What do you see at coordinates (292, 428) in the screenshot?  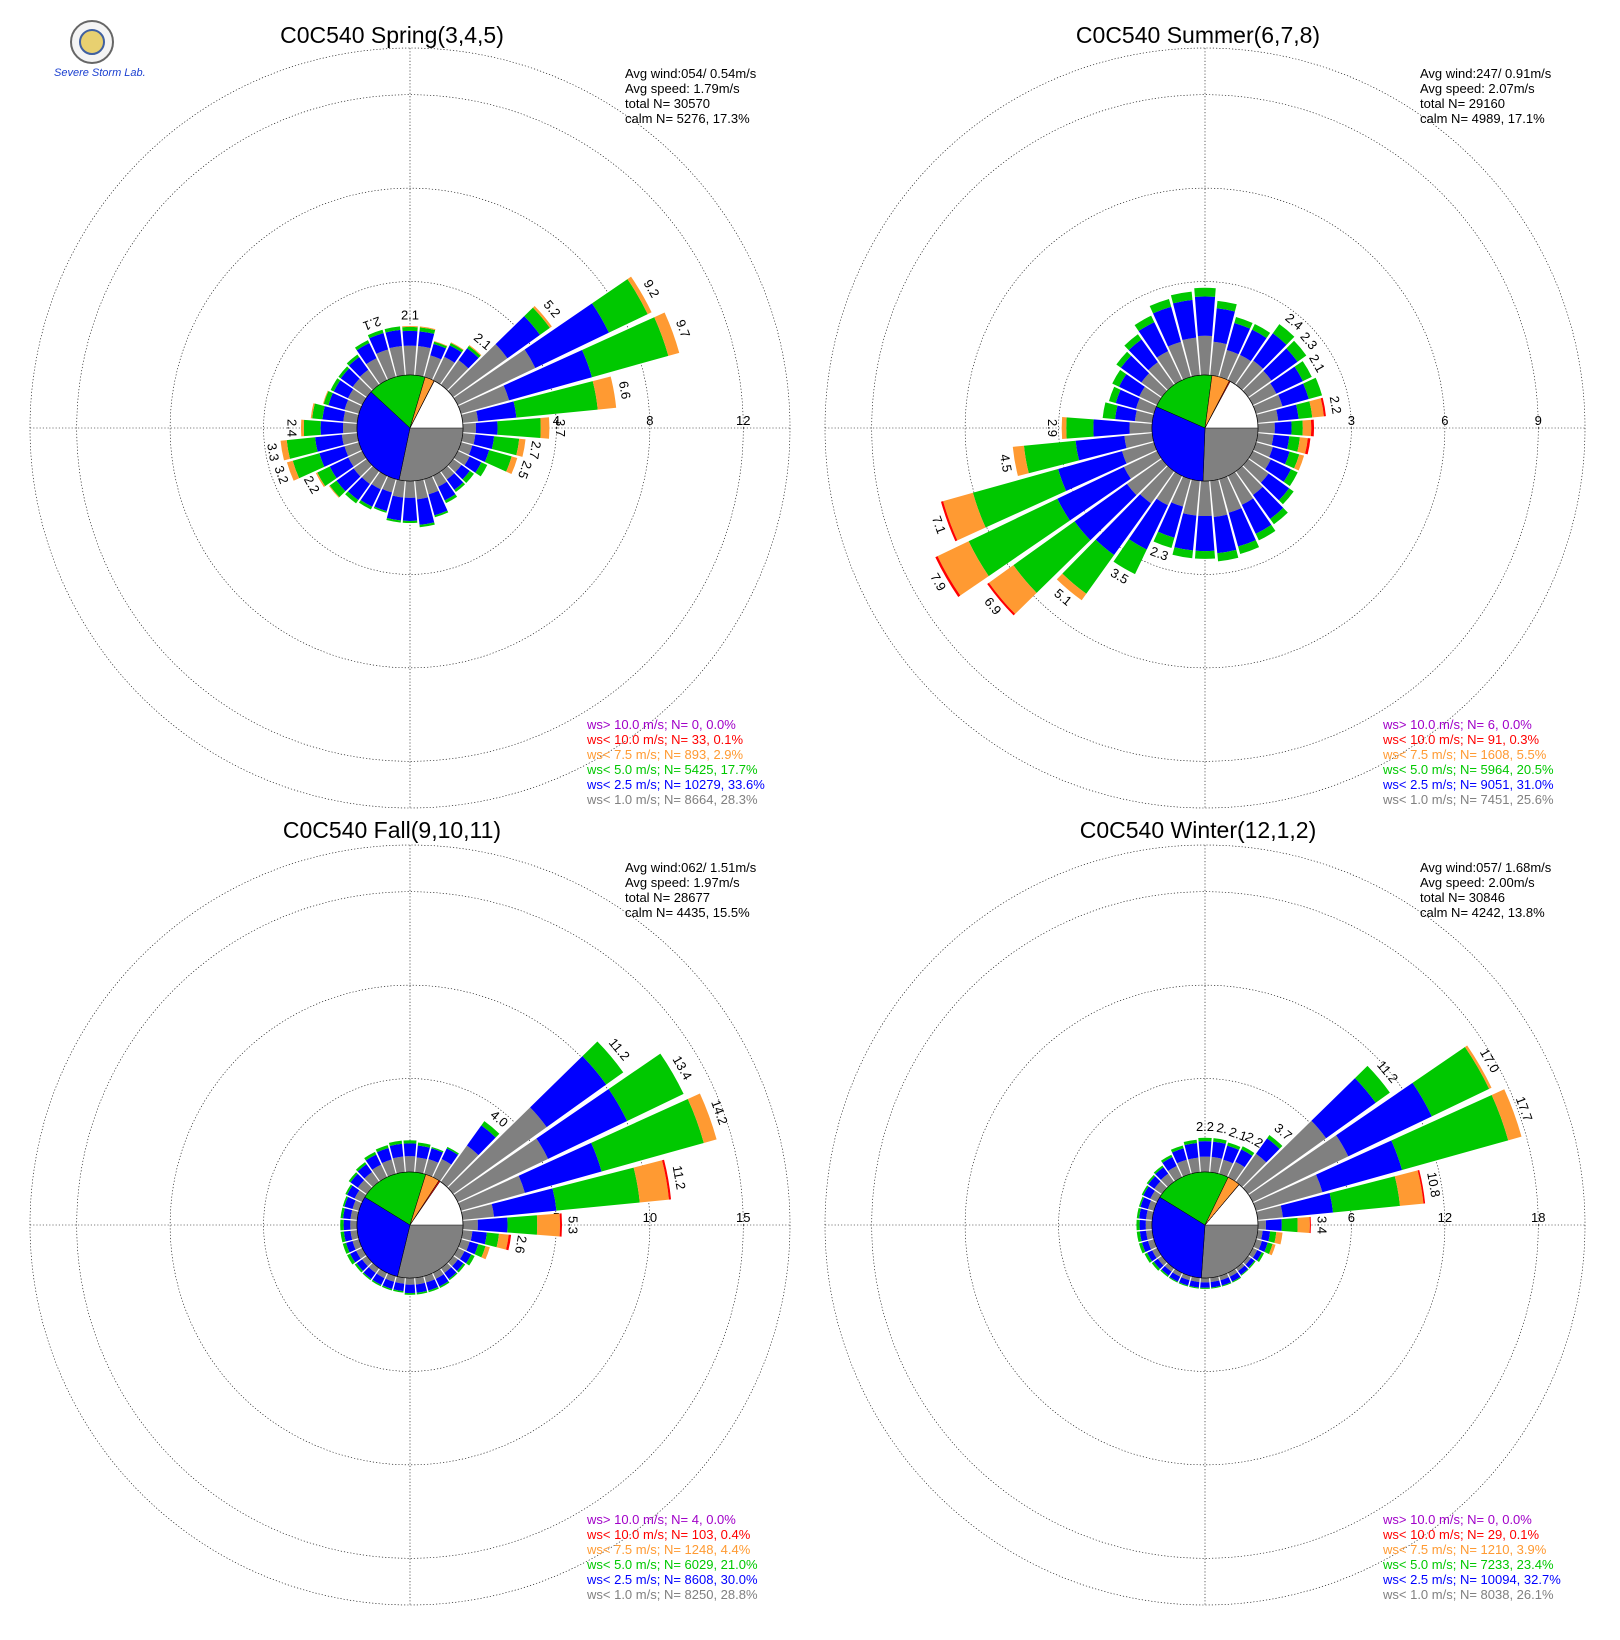 I see `bar-total-label: 2.4` at bounding box center [292, 428].